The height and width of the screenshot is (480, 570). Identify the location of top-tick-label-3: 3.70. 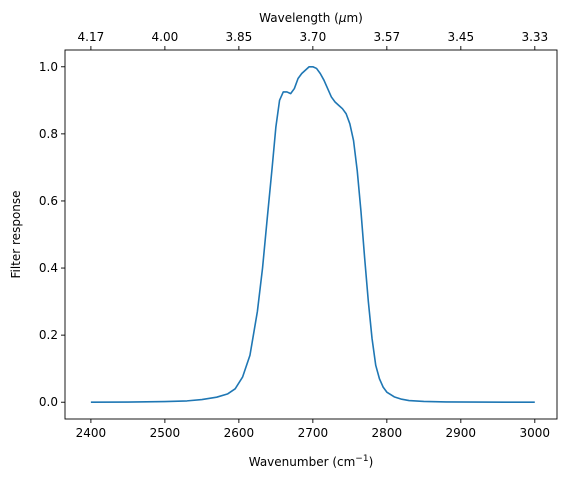
(312, 37).